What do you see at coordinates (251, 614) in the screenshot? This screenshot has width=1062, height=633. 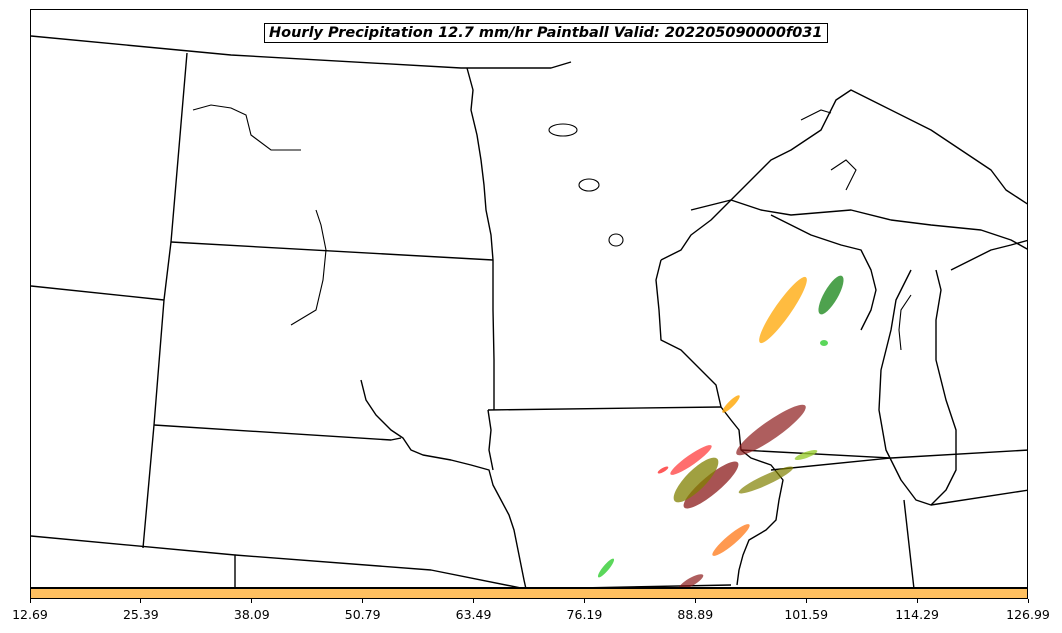 I see `colorbar-tick-label: 38.09` at bounding box center [251, 614].